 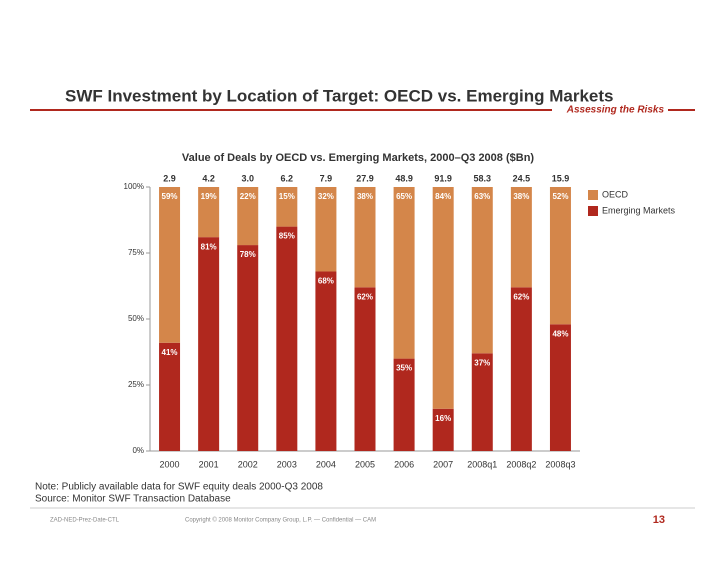 What do you see at coordinates (365, 464) in the screenshot?
I see `x-tick-label: 2005` at bounding box center [365, 464].